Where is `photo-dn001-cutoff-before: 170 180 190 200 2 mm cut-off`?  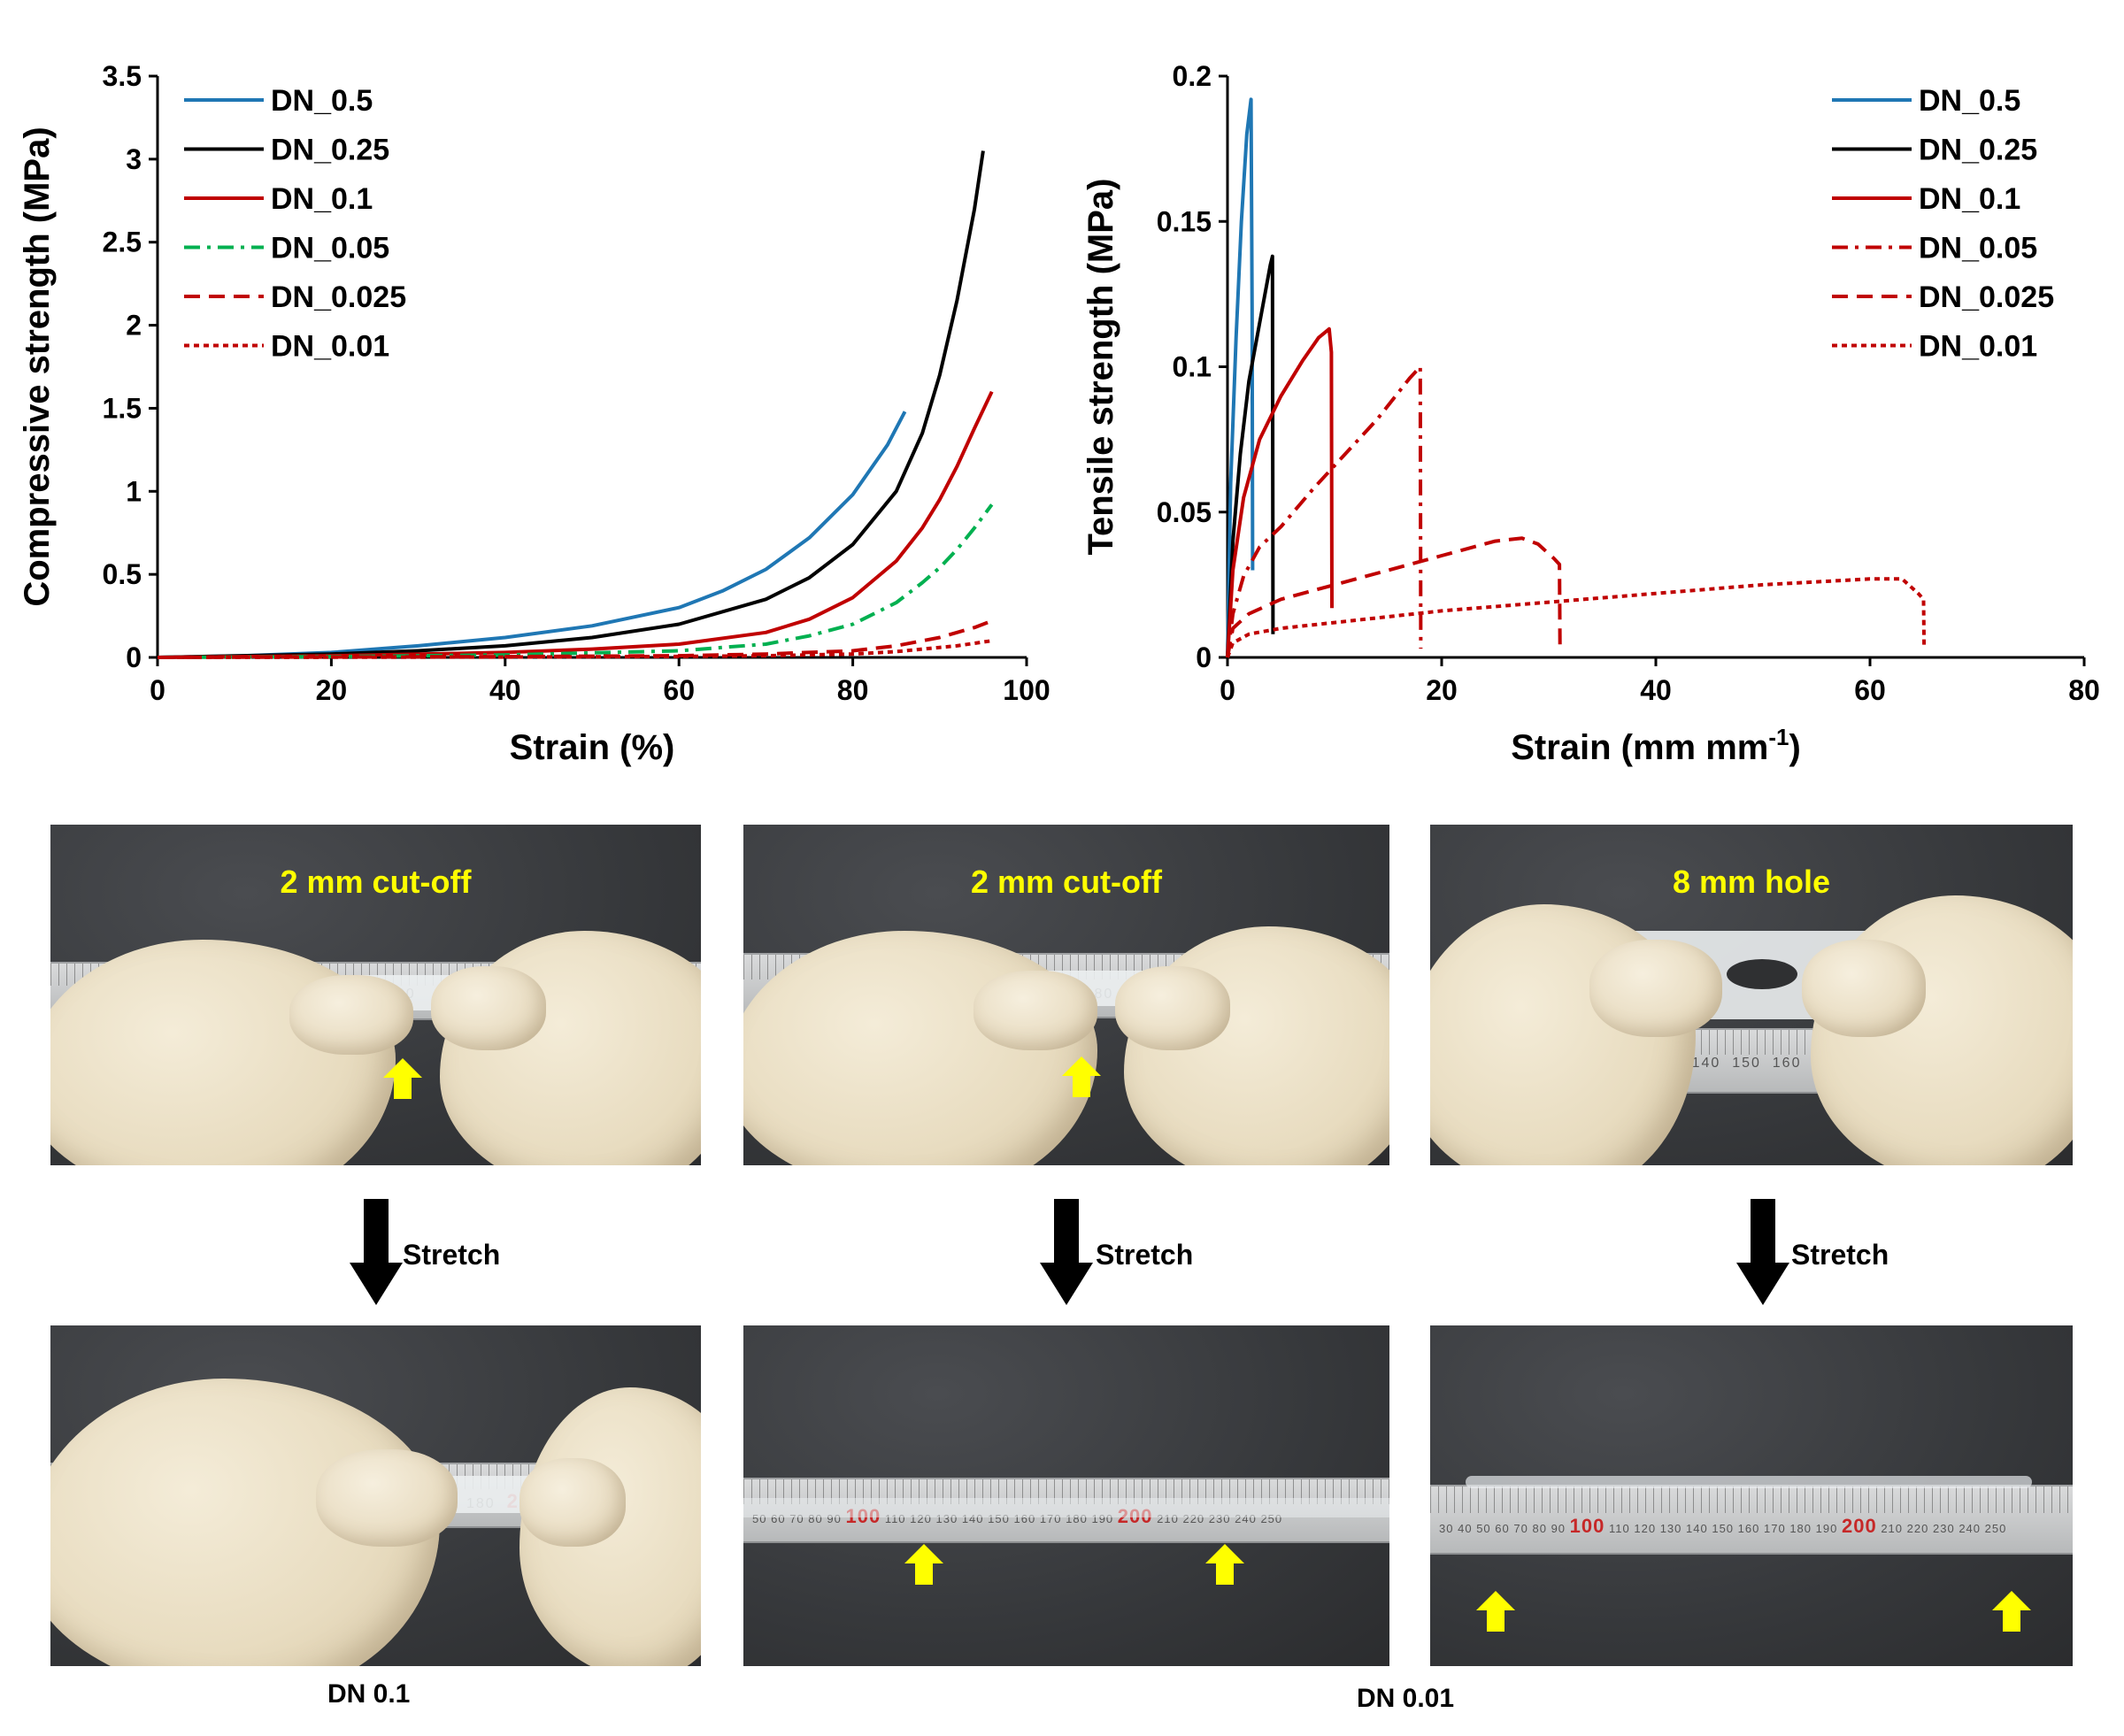 photo-dn001-cutoff-before: 170 180 190 200 2 mm cut-off is located at coordinates (1066, 995).